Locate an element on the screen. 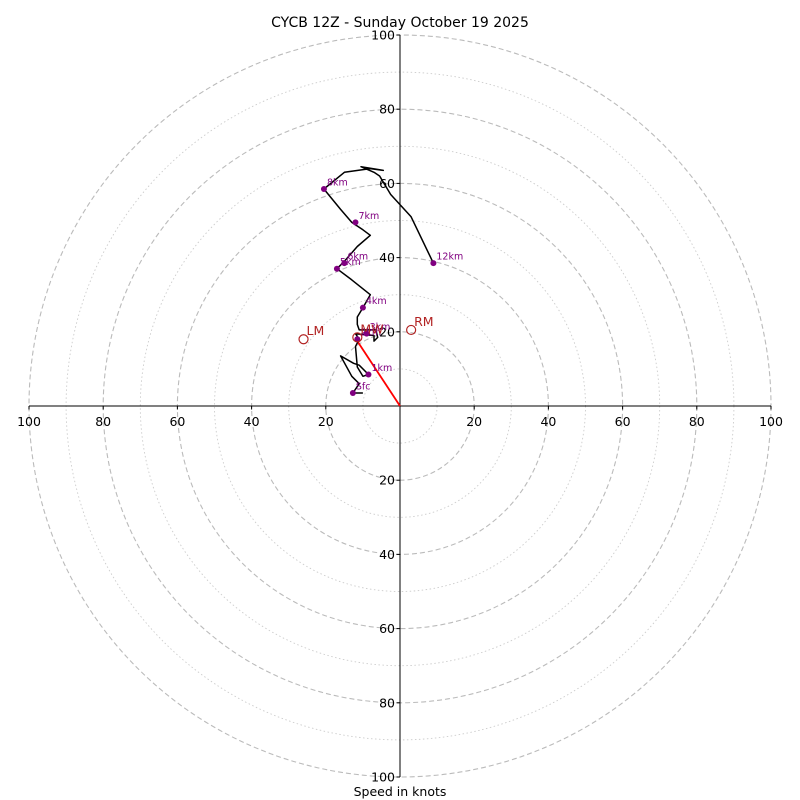 This screenshot has height=800, width=800. tick-label-top-60: 60 is located at coordinates (387, 183).